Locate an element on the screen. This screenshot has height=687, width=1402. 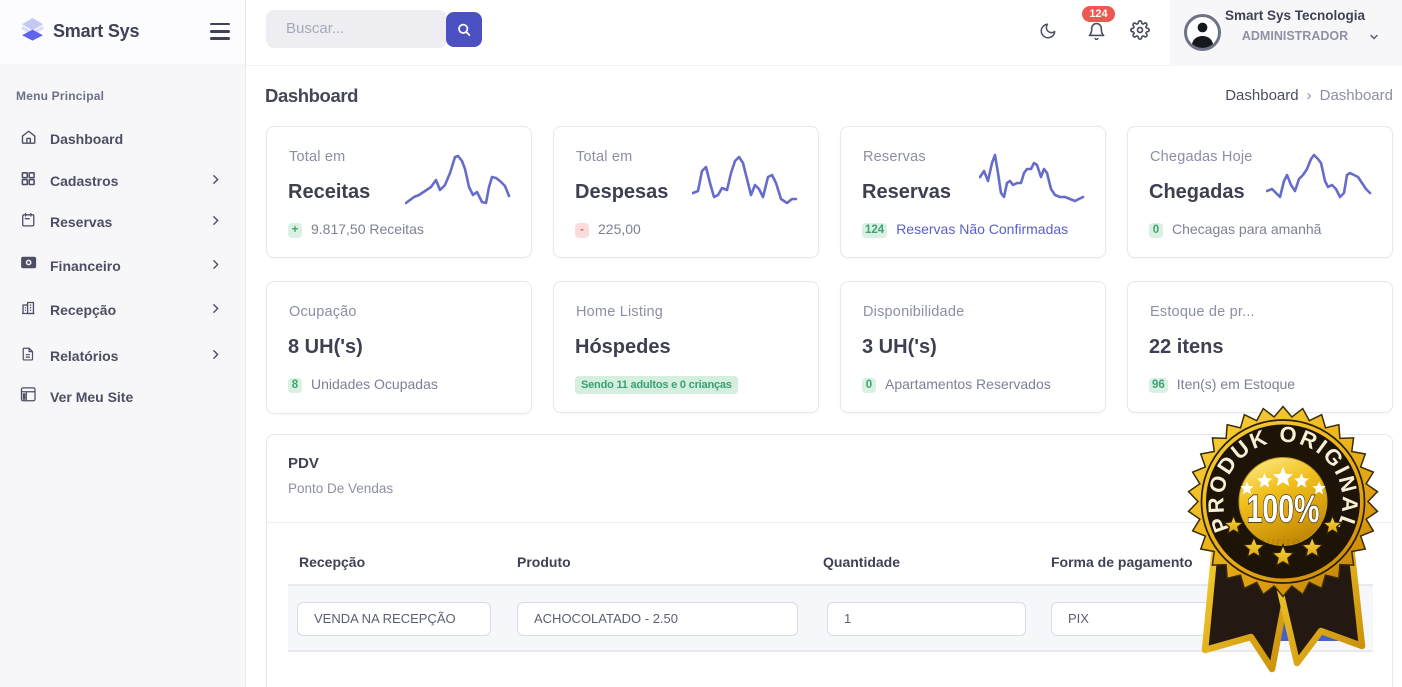
svg-text: © zomuriree is located at coordinates (1264, 542).